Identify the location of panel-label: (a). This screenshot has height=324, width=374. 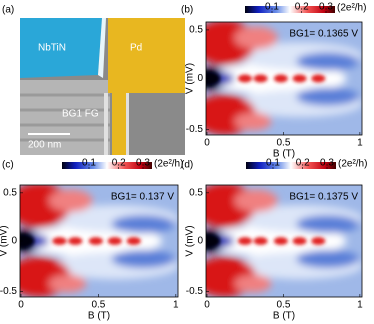
(8, 10).